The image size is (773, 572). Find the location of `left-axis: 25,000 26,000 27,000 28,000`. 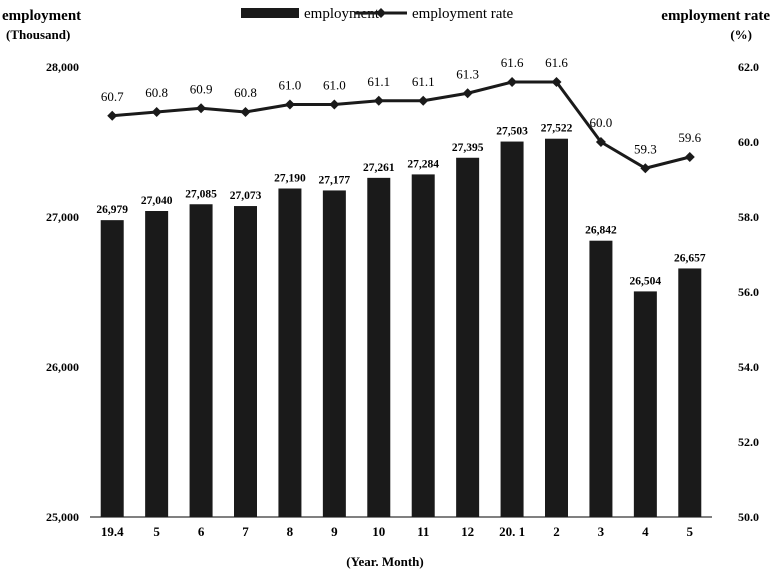

left-axis: 25,000 26,000 27,000 28,000 is located at coordinates (62, 292).